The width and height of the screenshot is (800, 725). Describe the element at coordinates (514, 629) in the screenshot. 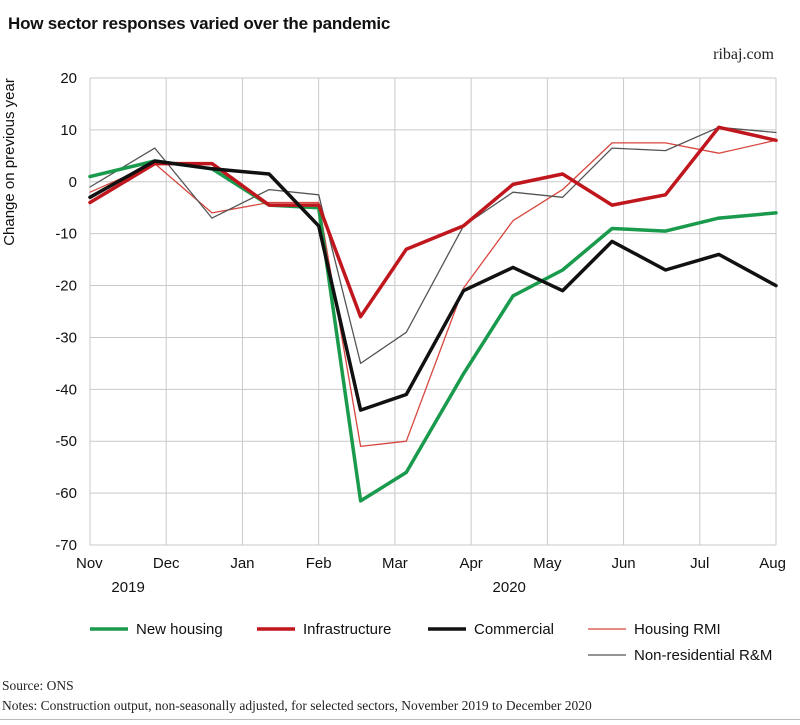

I see `legend-label: Commercial` at that location.